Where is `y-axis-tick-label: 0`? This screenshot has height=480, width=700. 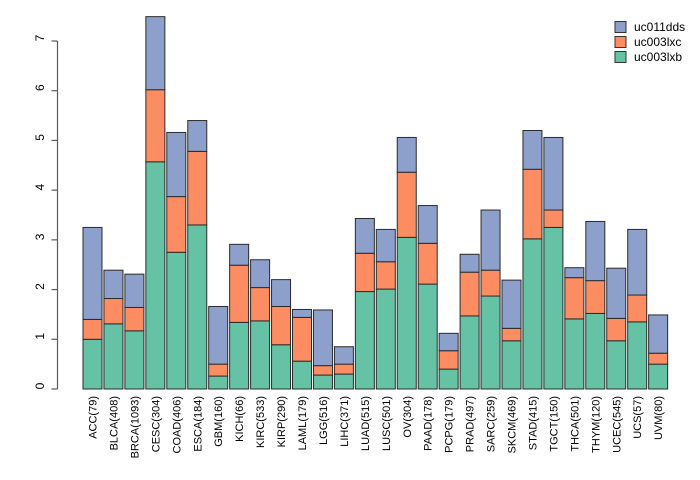 y-axis-tick-label: 0 is located at coordinates (40, 385).